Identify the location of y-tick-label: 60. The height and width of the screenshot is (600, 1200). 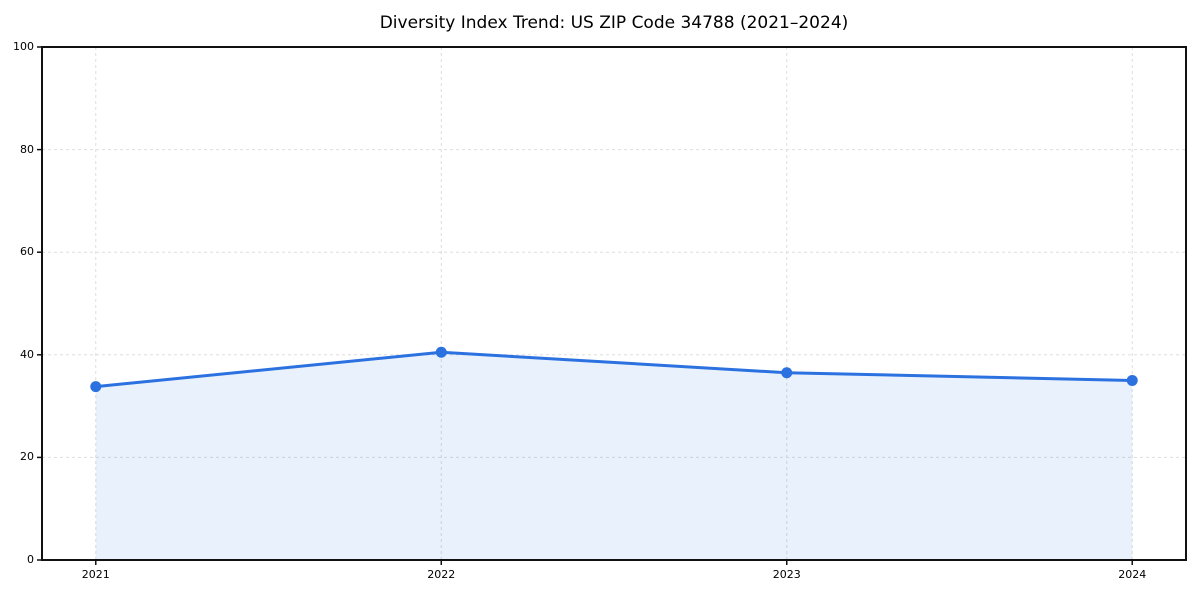
(27, 252).